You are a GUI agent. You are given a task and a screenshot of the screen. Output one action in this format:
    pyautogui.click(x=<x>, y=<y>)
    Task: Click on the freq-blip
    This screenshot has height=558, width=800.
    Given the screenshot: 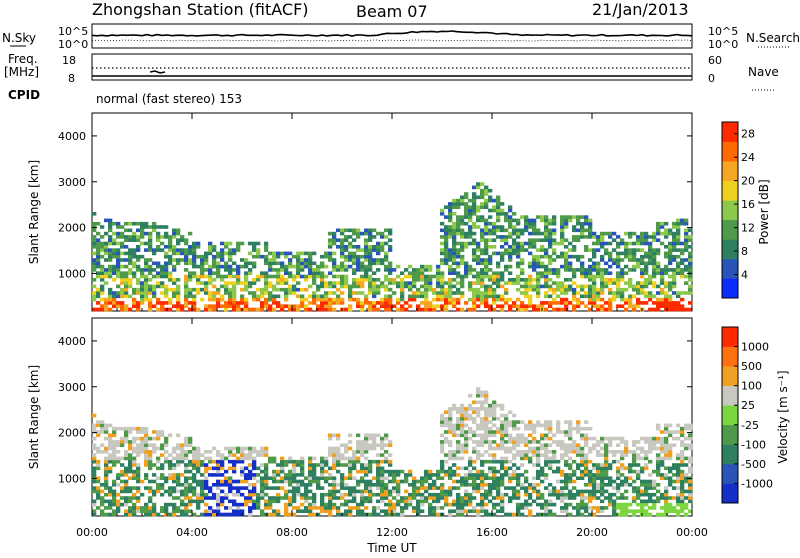 What is the action you would take?
    pyautogui.click(x=157, y=72)
    